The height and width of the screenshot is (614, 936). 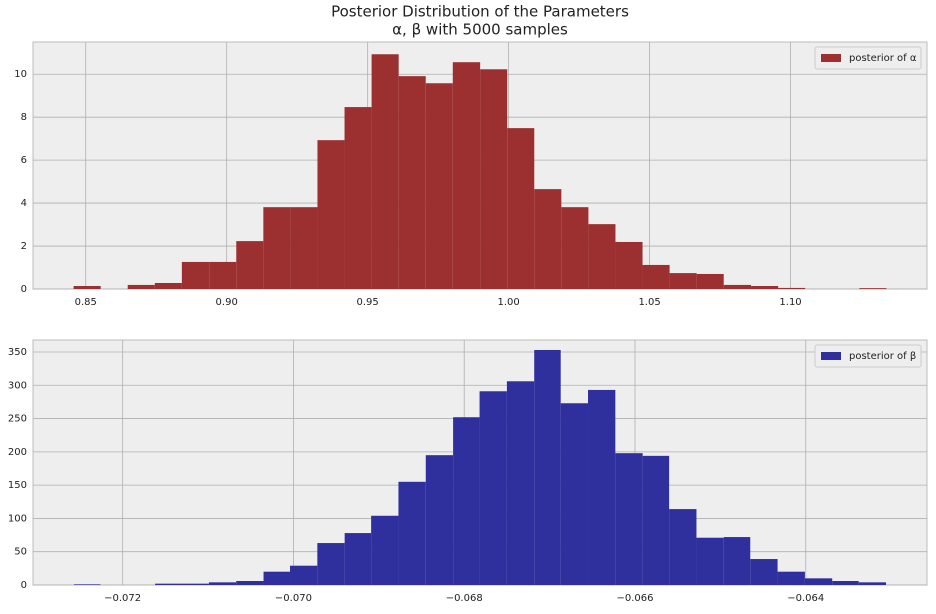 I want to click on x-tick-label: 0.95, so click(x=368, y=302).